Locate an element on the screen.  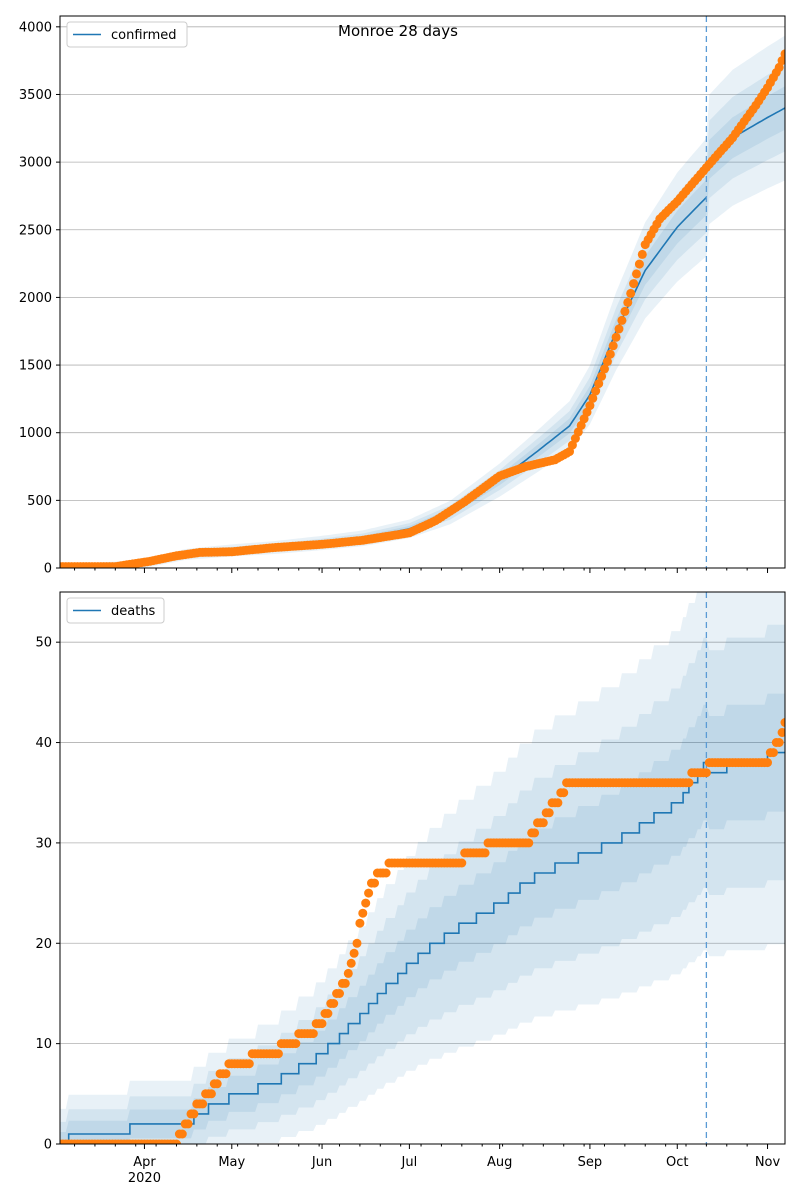
y-tick-label: 40 is located at coordinates (43, 743).